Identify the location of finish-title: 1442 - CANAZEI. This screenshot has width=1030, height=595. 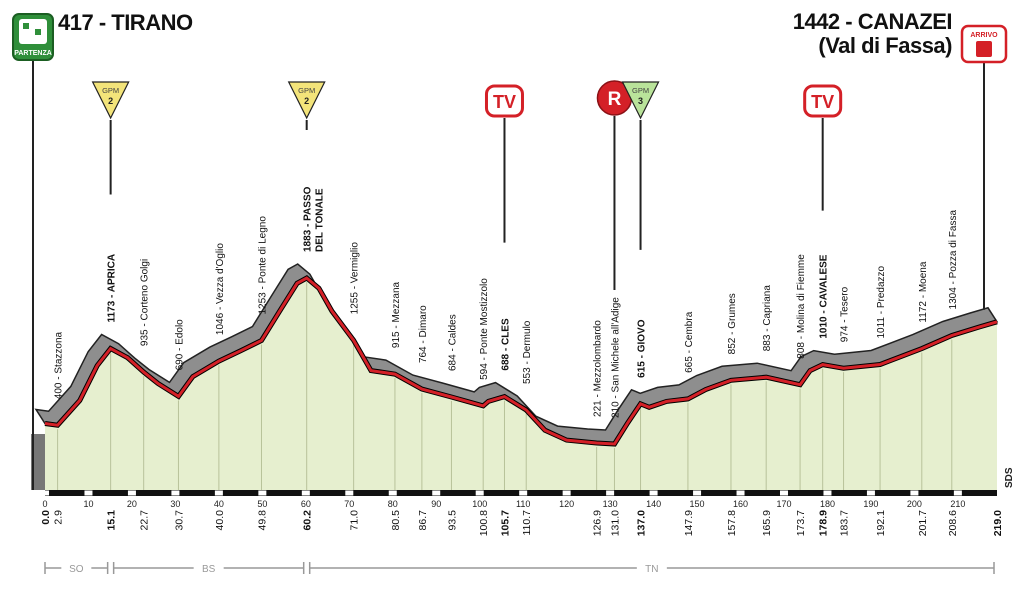
(872, 21).